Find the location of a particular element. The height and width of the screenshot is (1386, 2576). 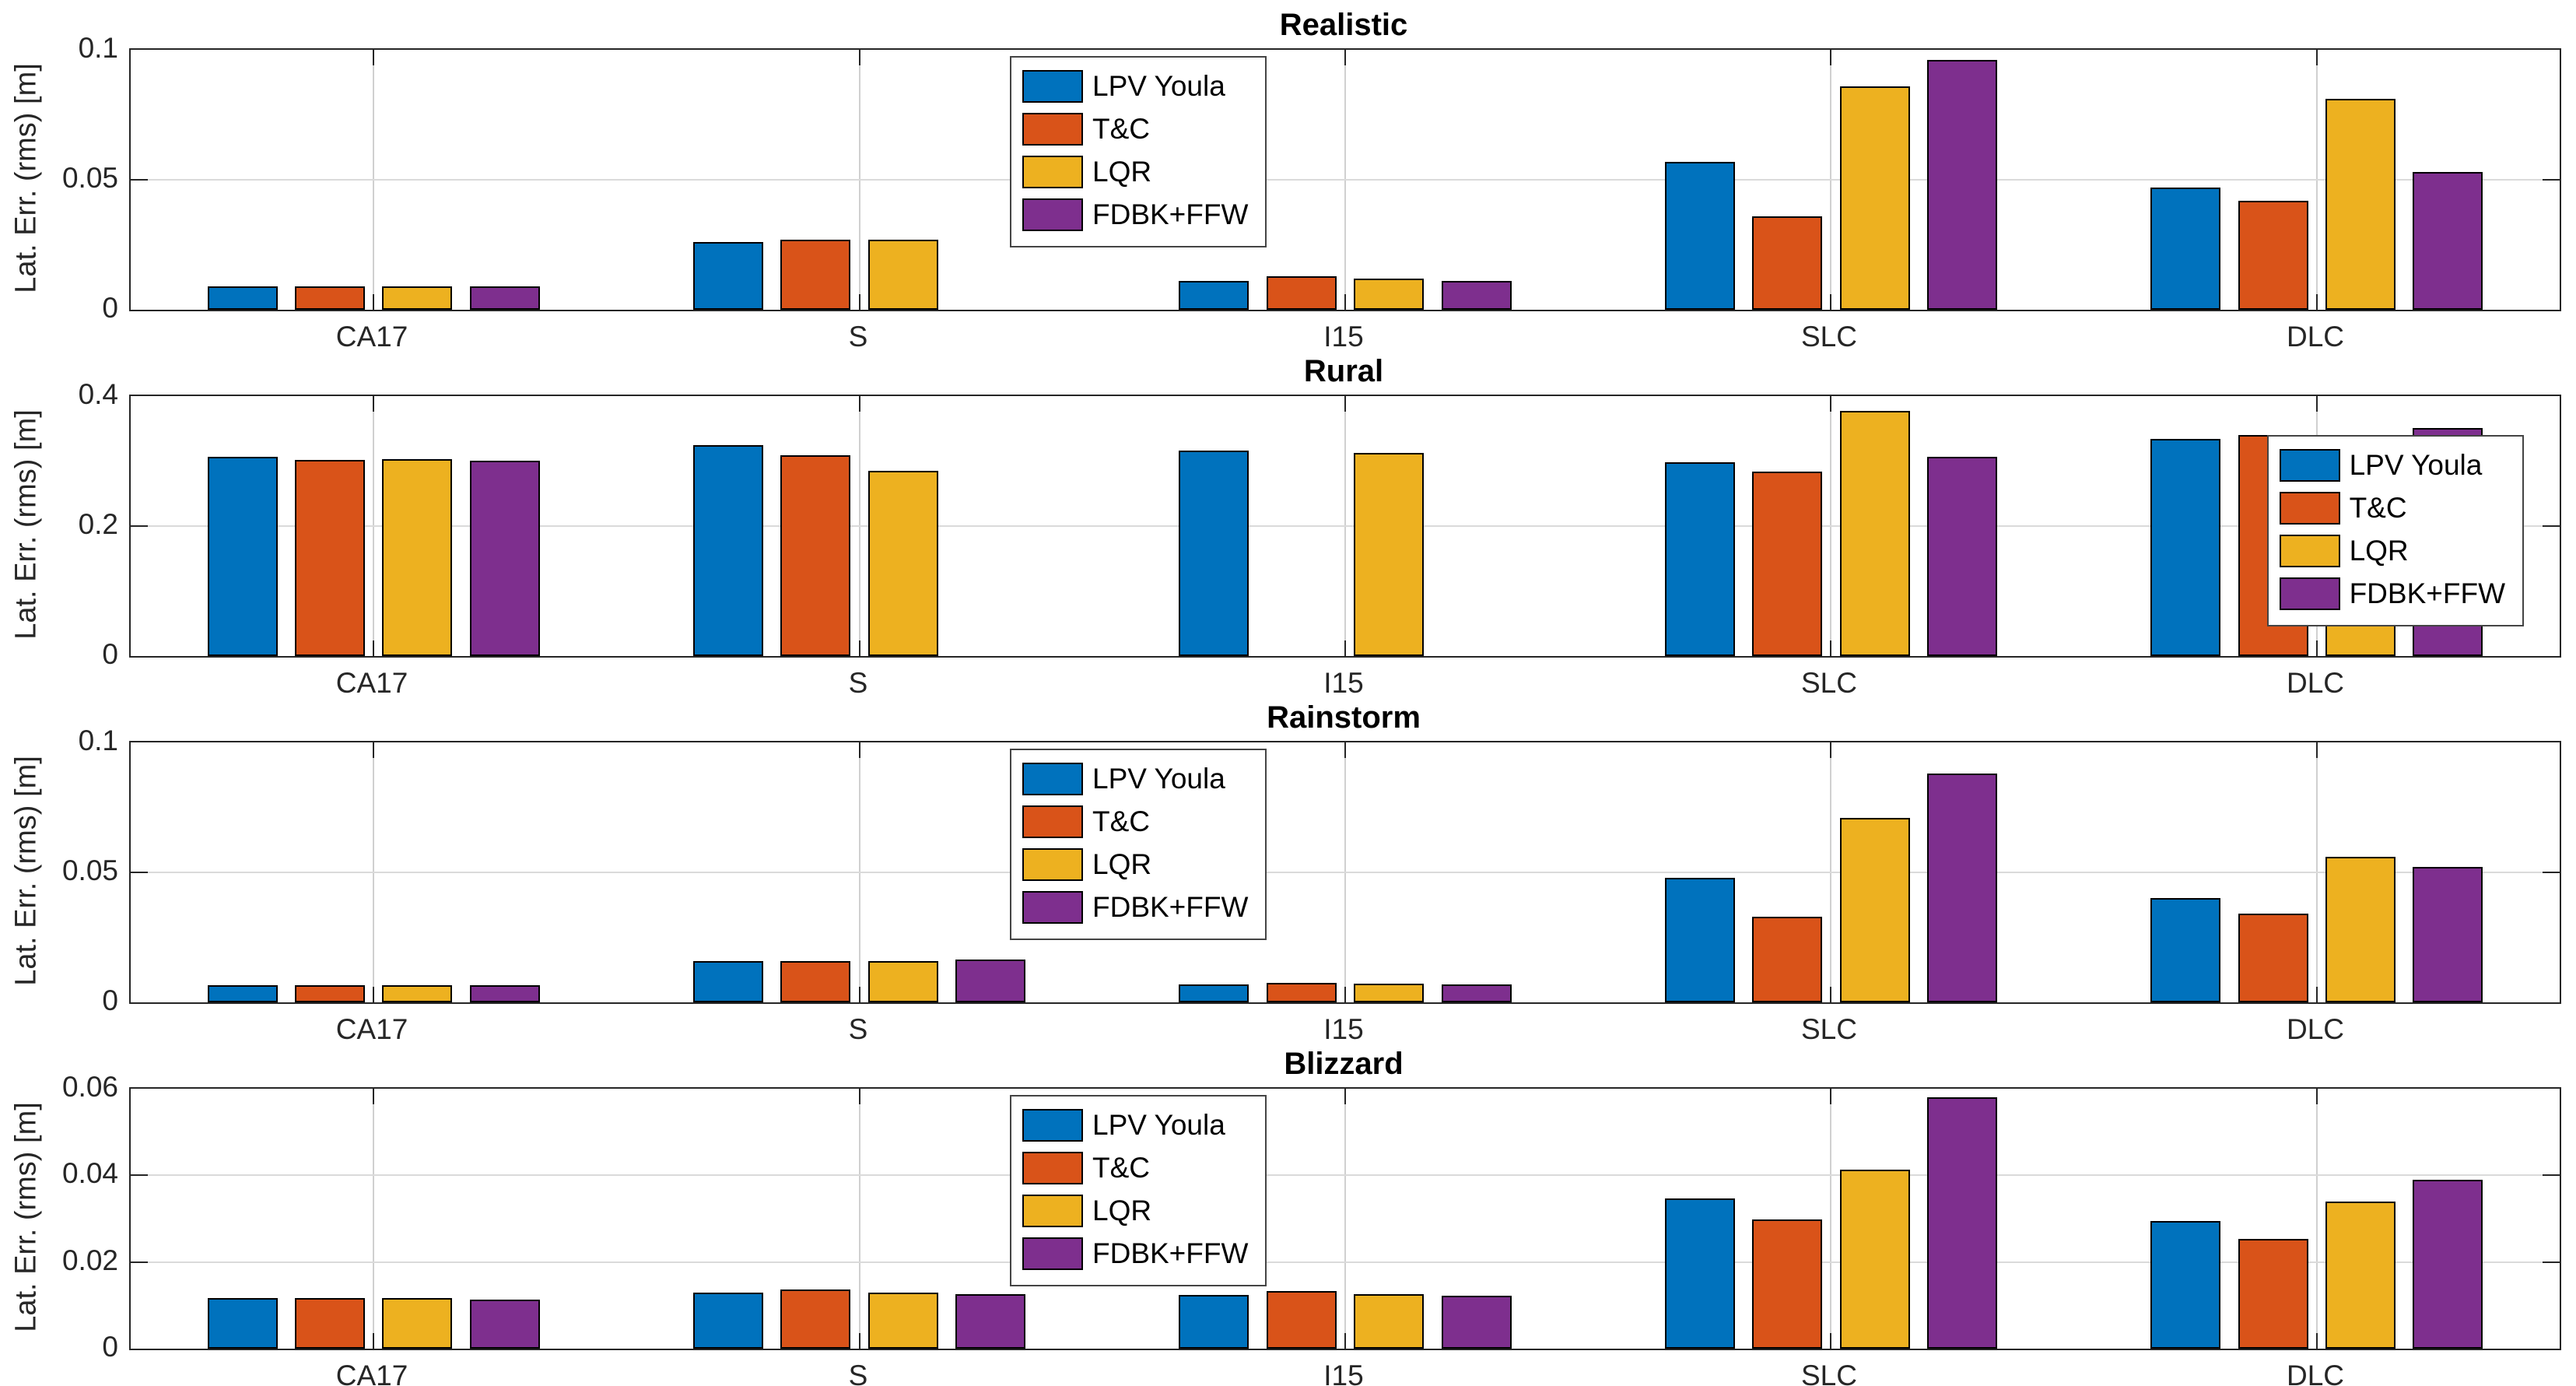

bar-rainstorm-slc-fdbk-ffw is located at coordinates (1962, 888).